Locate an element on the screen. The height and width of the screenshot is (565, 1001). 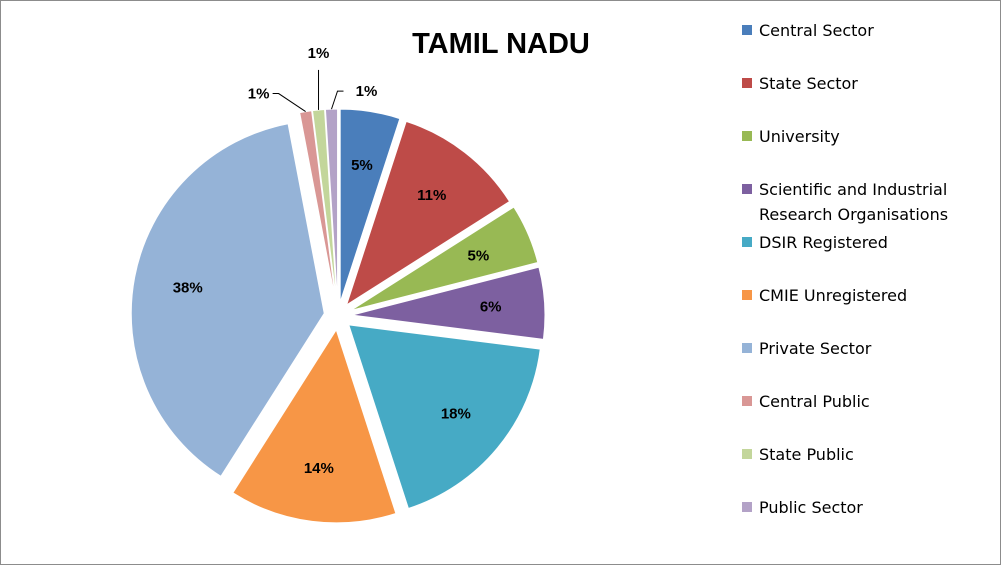
data-label-university: 5% is located at coordinates (479, 255).